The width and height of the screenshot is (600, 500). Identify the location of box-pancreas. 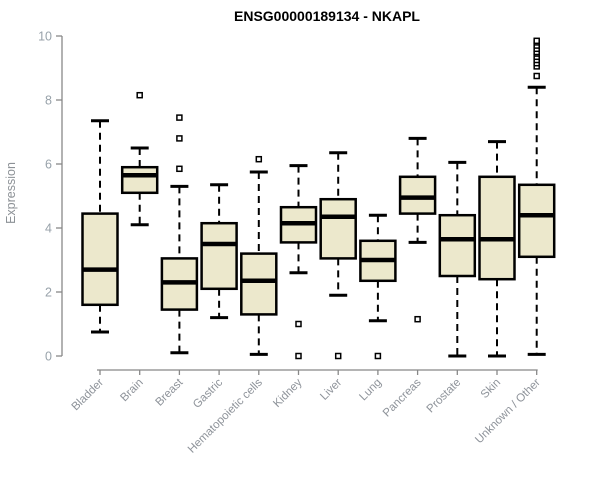
(417, 229).